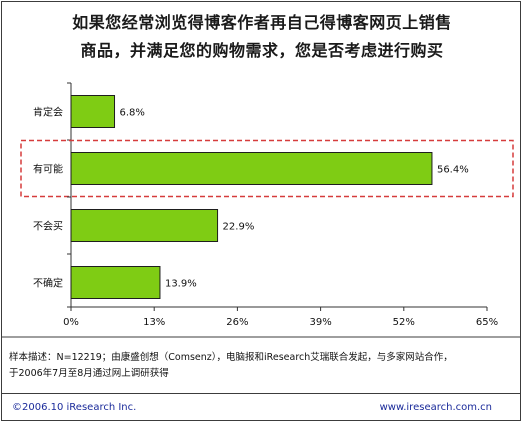  What do you see at coordinates (154, 322) in the screenshot?
I see `x-tick-label: 13%` at bounding box center [154, 322].